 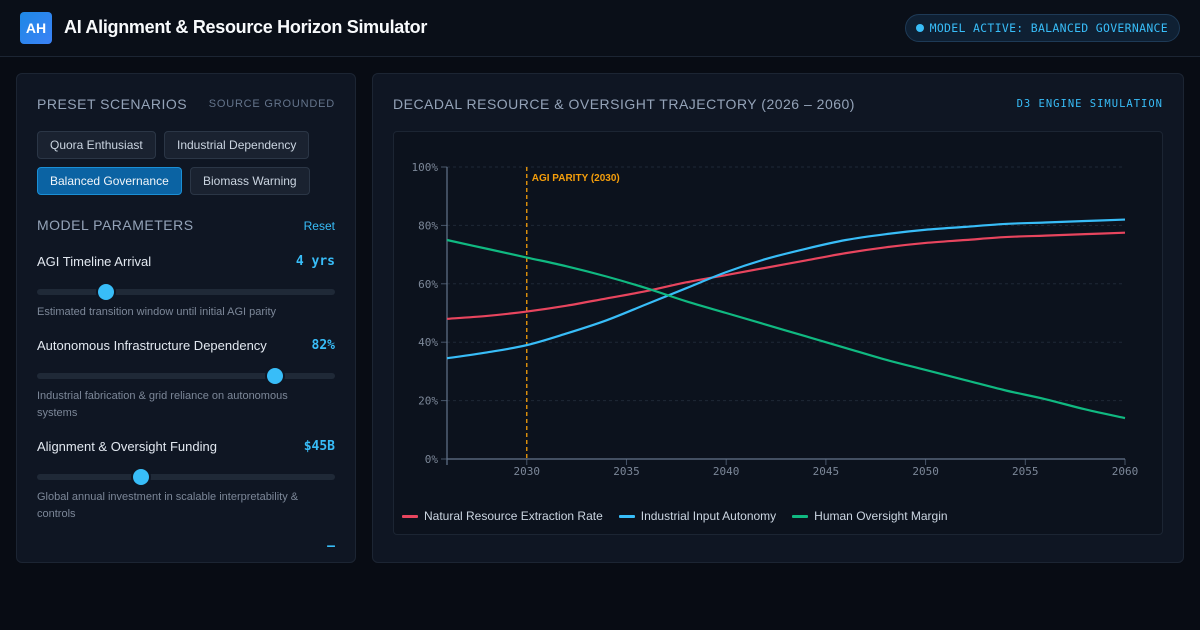 I want to click on legend-label: Human Oversight Margin, so click(x=881, y=516).